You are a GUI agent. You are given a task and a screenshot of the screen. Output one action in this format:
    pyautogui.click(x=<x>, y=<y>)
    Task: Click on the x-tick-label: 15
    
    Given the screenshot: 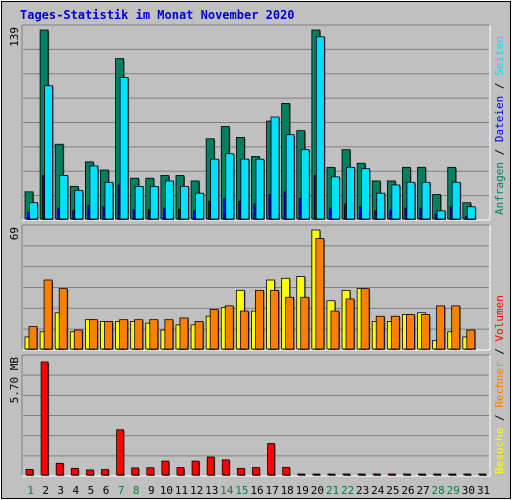 What is the action you would take?
    pyautogui.click(x=241, y=490)
    